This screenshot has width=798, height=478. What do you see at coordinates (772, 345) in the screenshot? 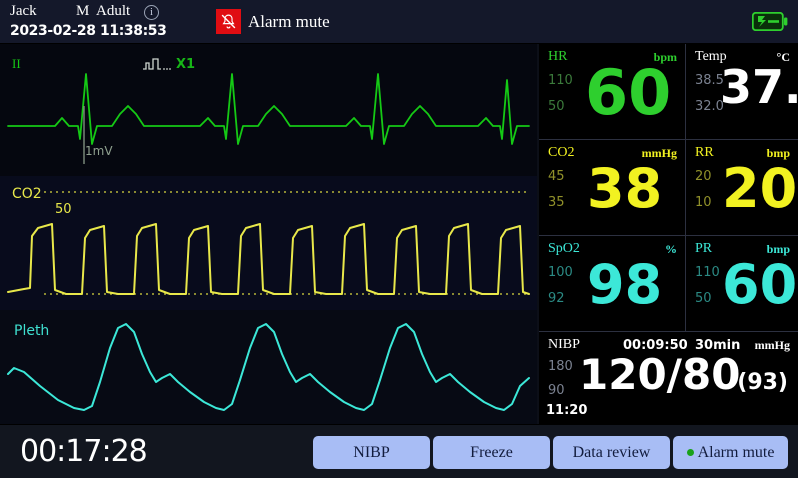
I see `nibp-unit: mmHg` at bounding box center [772, 345].